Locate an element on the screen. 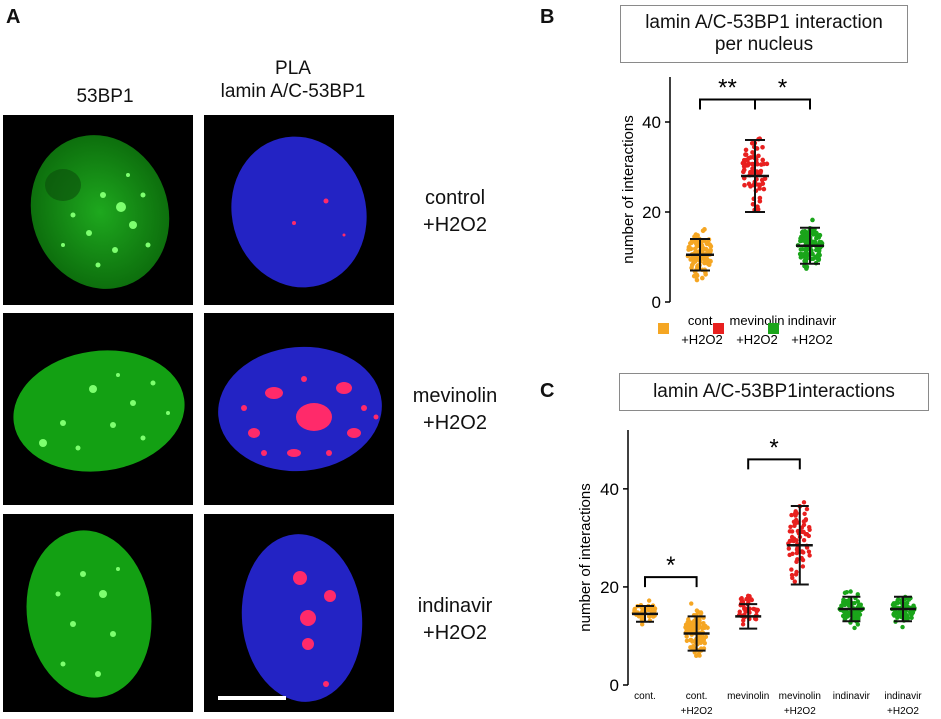 This screenshot has width=941, height=719. micrograph-53bp1-control is located at coordinates (98, 210).